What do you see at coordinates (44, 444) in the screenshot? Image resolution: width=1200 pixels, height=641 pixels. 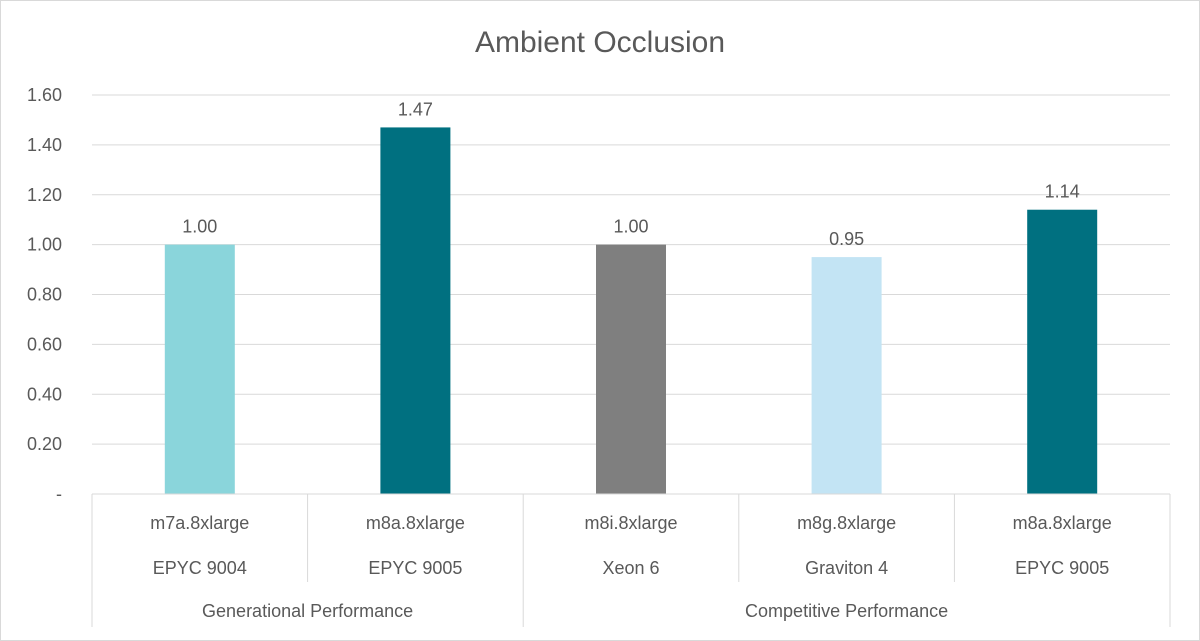 I see `y-tick-label: 0.20` at bounding box center [44, 444].